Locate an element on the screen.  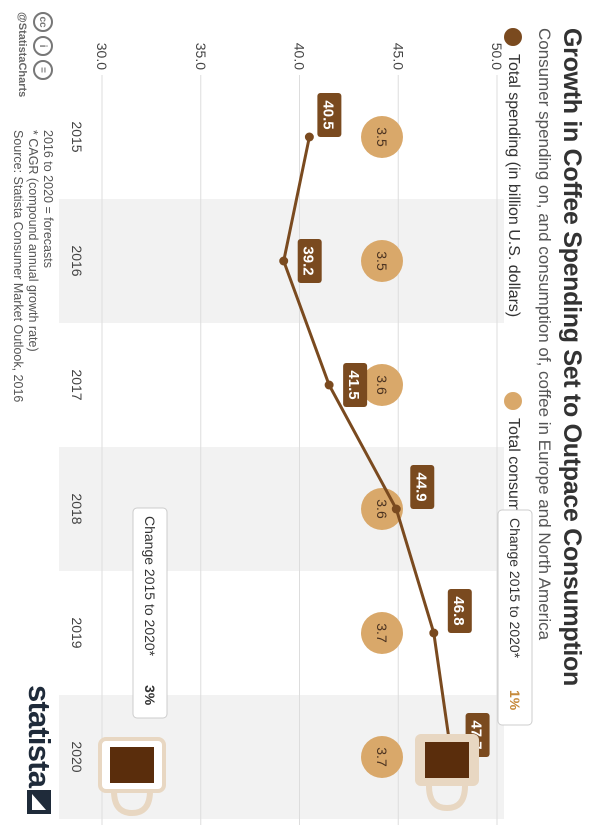
x-tick-label: 2020 is located at coordinates (77, 756).